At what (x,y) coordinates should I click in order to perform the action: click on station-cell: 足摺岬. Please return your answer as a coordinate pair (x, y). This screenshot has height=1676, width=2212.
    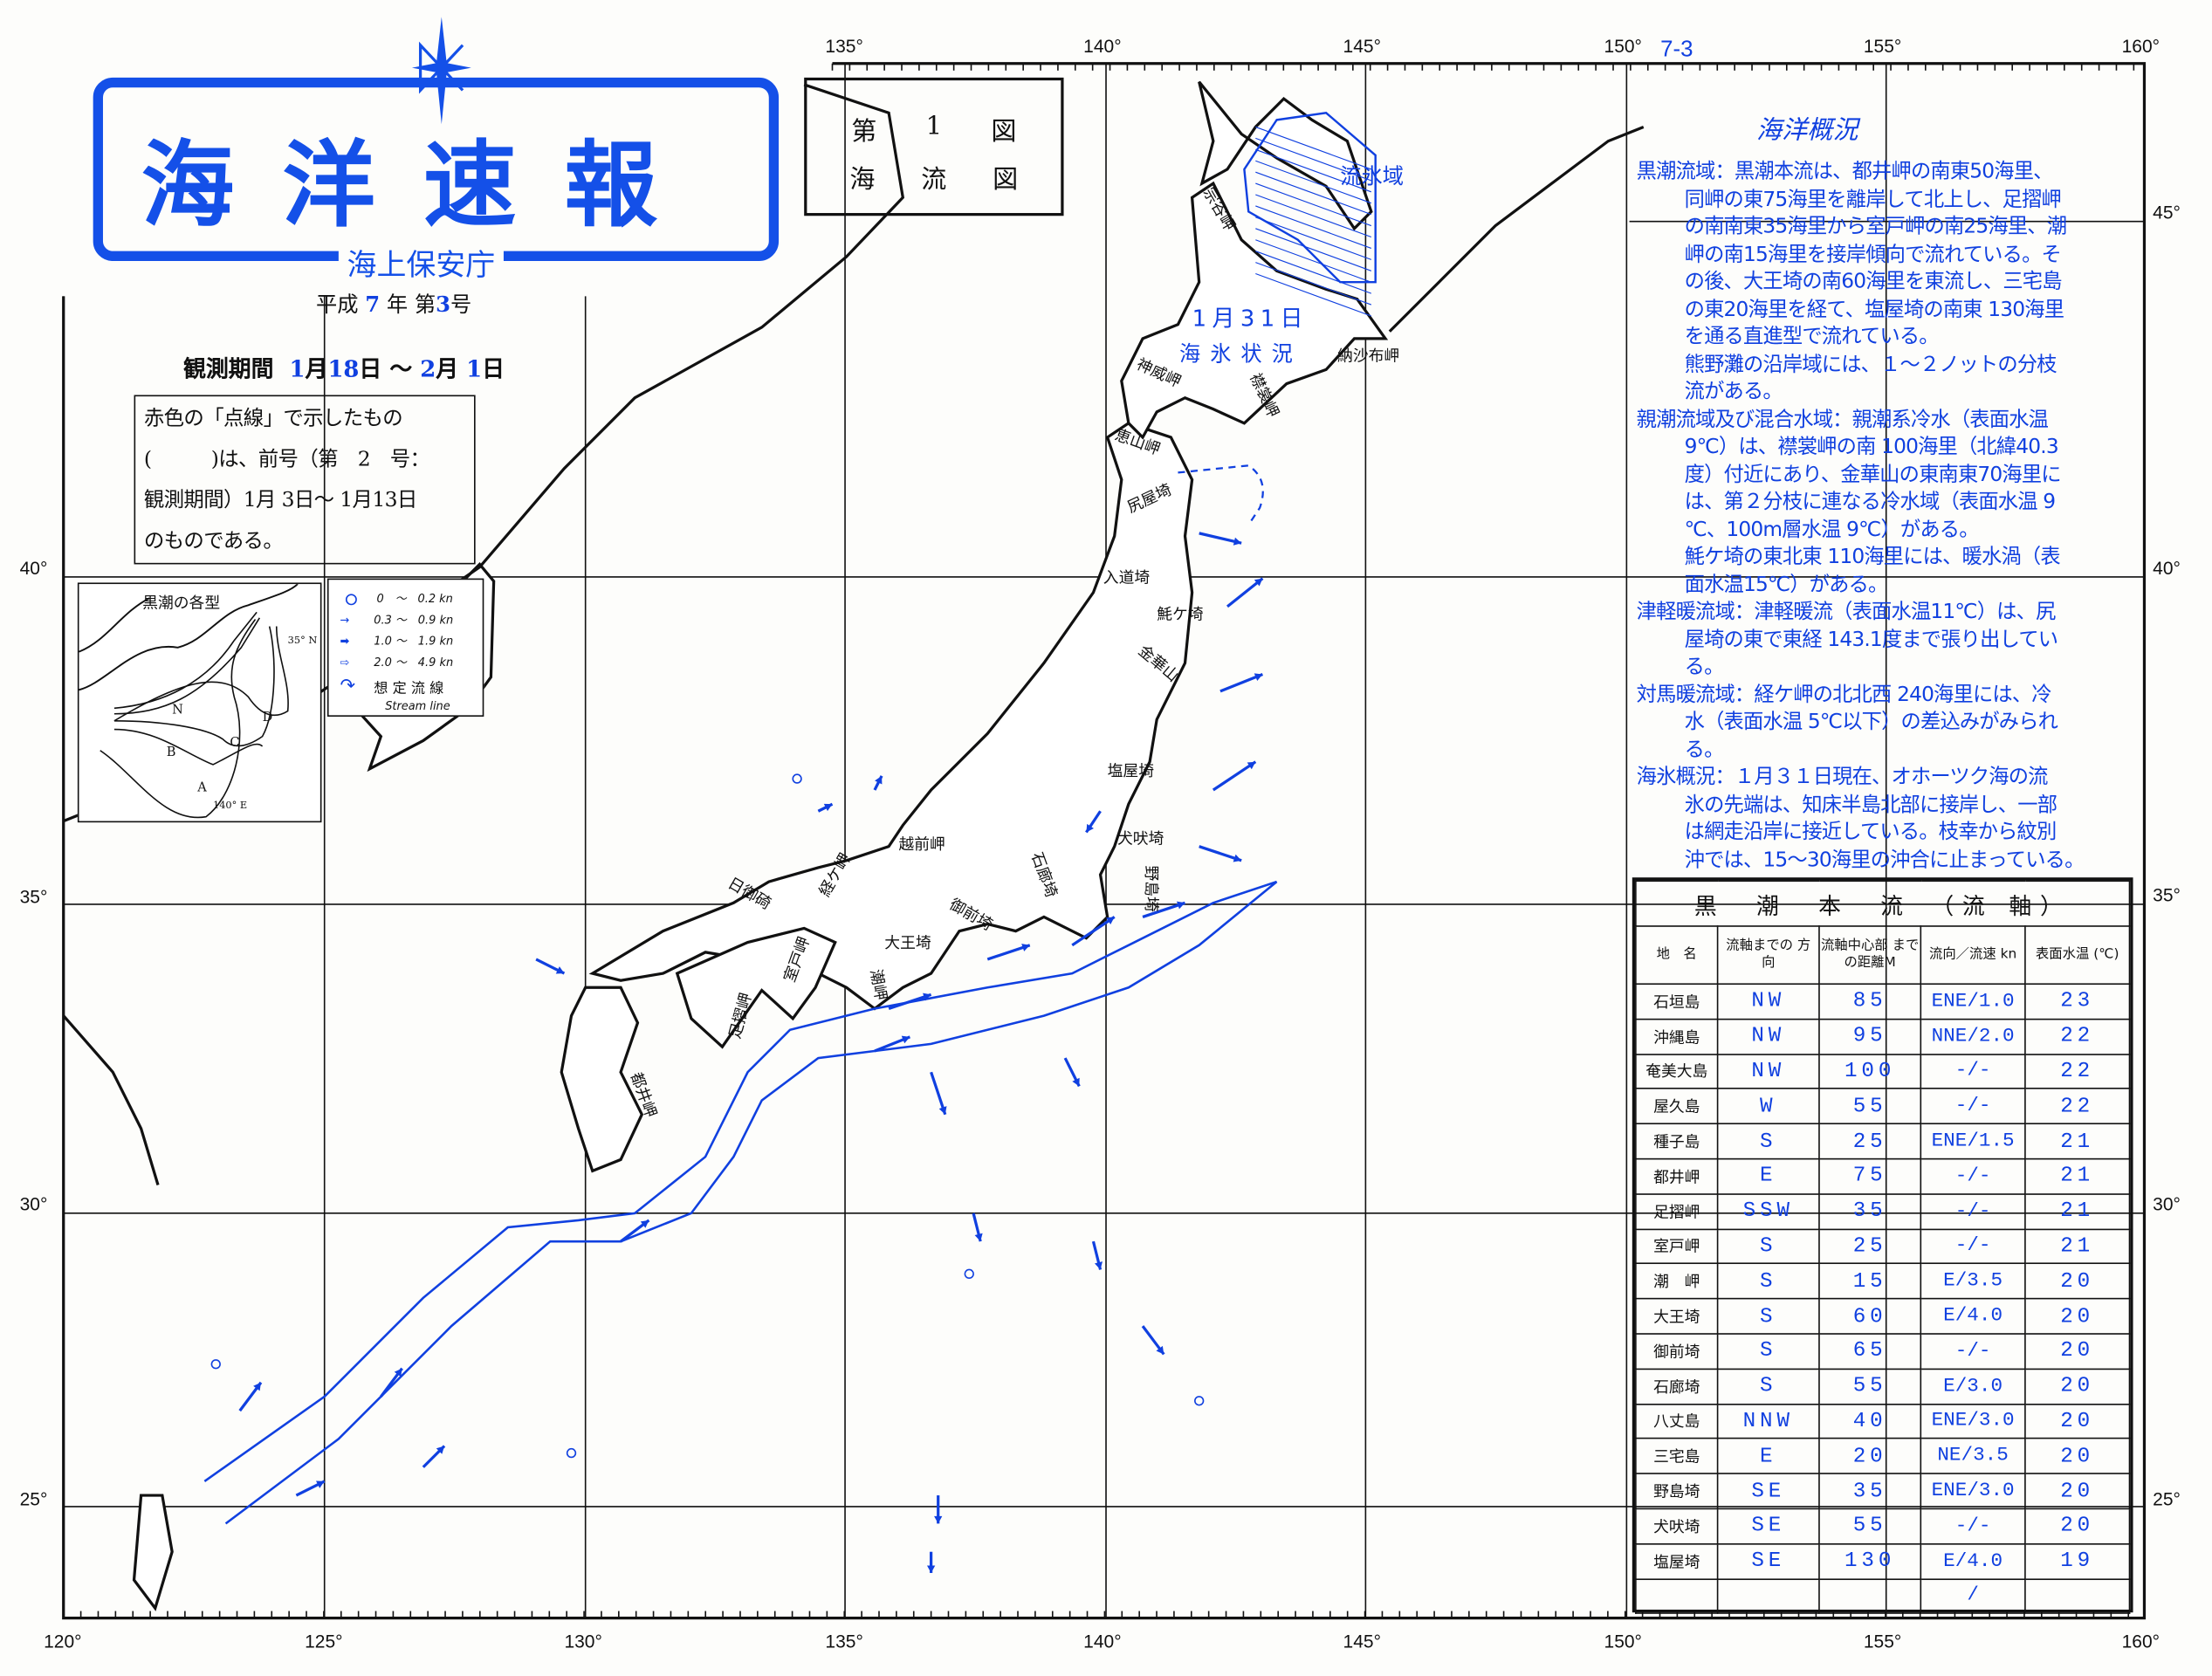
    Looking at the image, I should click on (1677, 1211).